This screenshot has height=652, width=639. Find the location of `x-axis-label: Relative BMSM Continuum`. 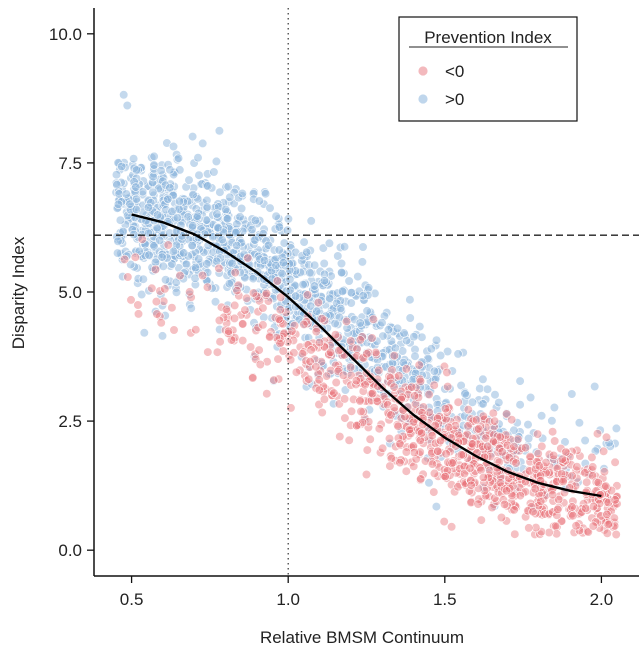

x-axis-label: Relative BMSM Continuum is located at coordinates (362, 637).